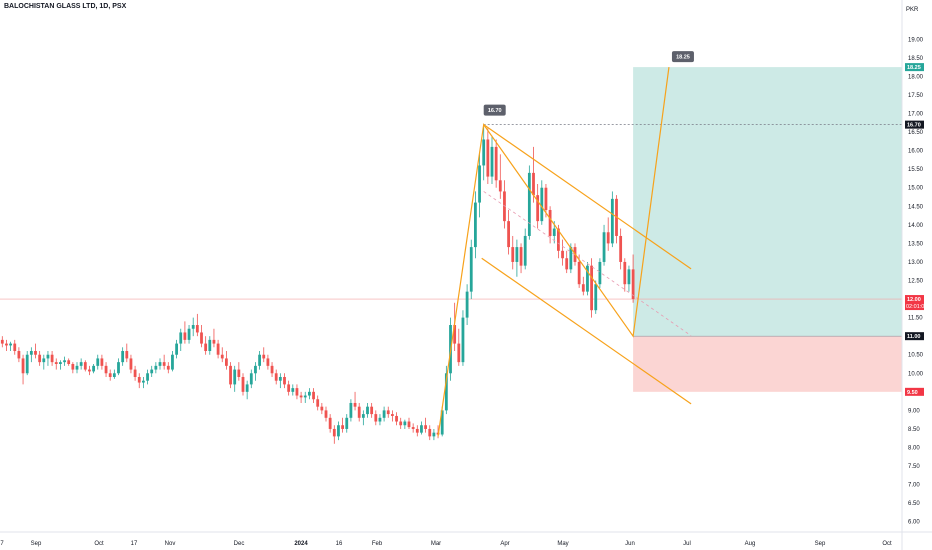 The height and width of the screenshot is (550, 932). What do you see at coordinates (916, 133) in the screenshot?
I see `y-tick-label: 16.50` at bounding box center [916, 133].